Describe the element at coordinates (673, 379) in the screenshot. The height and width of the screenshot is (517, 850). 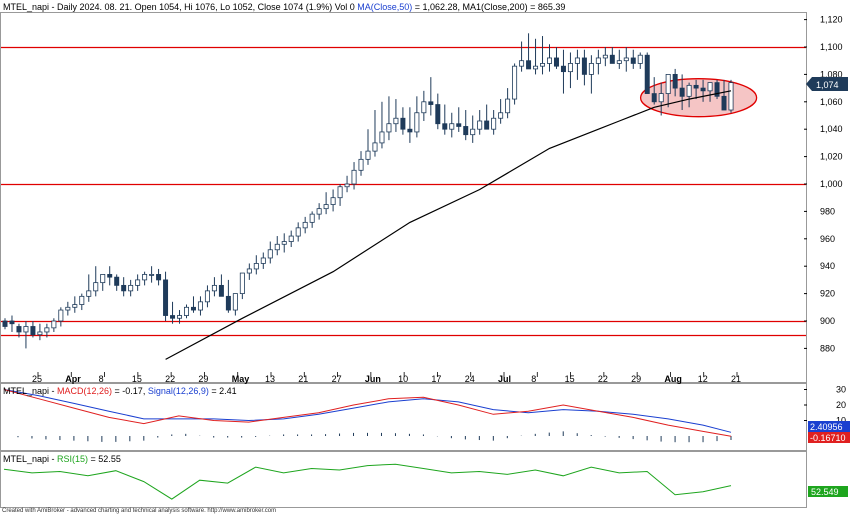
I see `price-x-tick-label: Aug` at that location.